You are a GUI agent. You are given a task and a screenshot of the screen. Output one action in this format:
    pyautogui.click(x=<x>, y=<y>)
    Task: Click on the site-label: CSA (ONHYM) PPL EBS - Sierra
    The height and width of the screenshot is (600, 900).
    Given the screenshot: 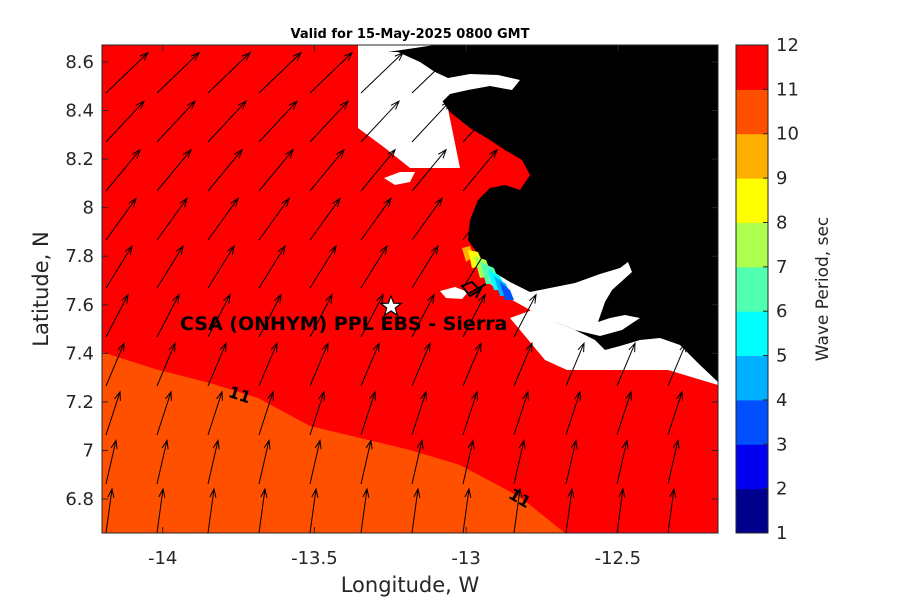 What is the action you would take?
    pyautogui.click(x=343, y=324)
    